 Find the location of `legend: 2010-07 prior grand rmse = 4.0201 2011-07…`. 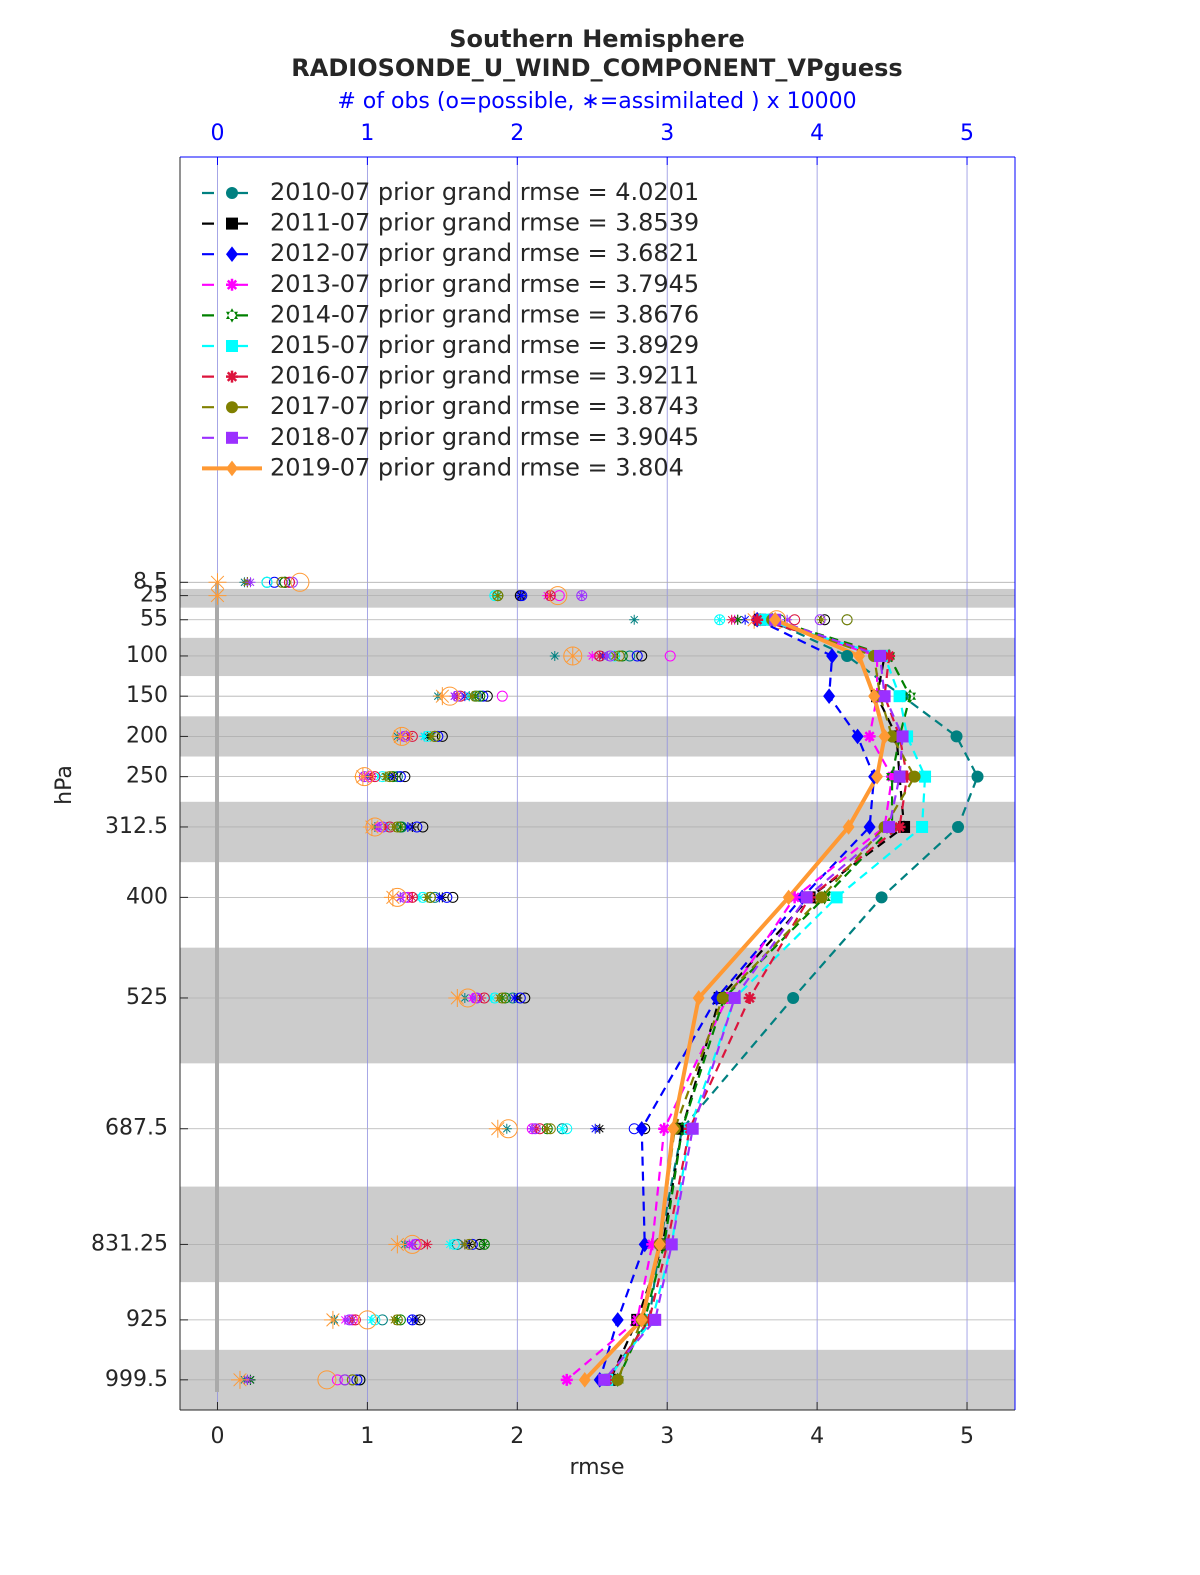

legend: 2010-07 prior grand rmse = 4.0201 2011-07… is located at coordinates (450, 329).